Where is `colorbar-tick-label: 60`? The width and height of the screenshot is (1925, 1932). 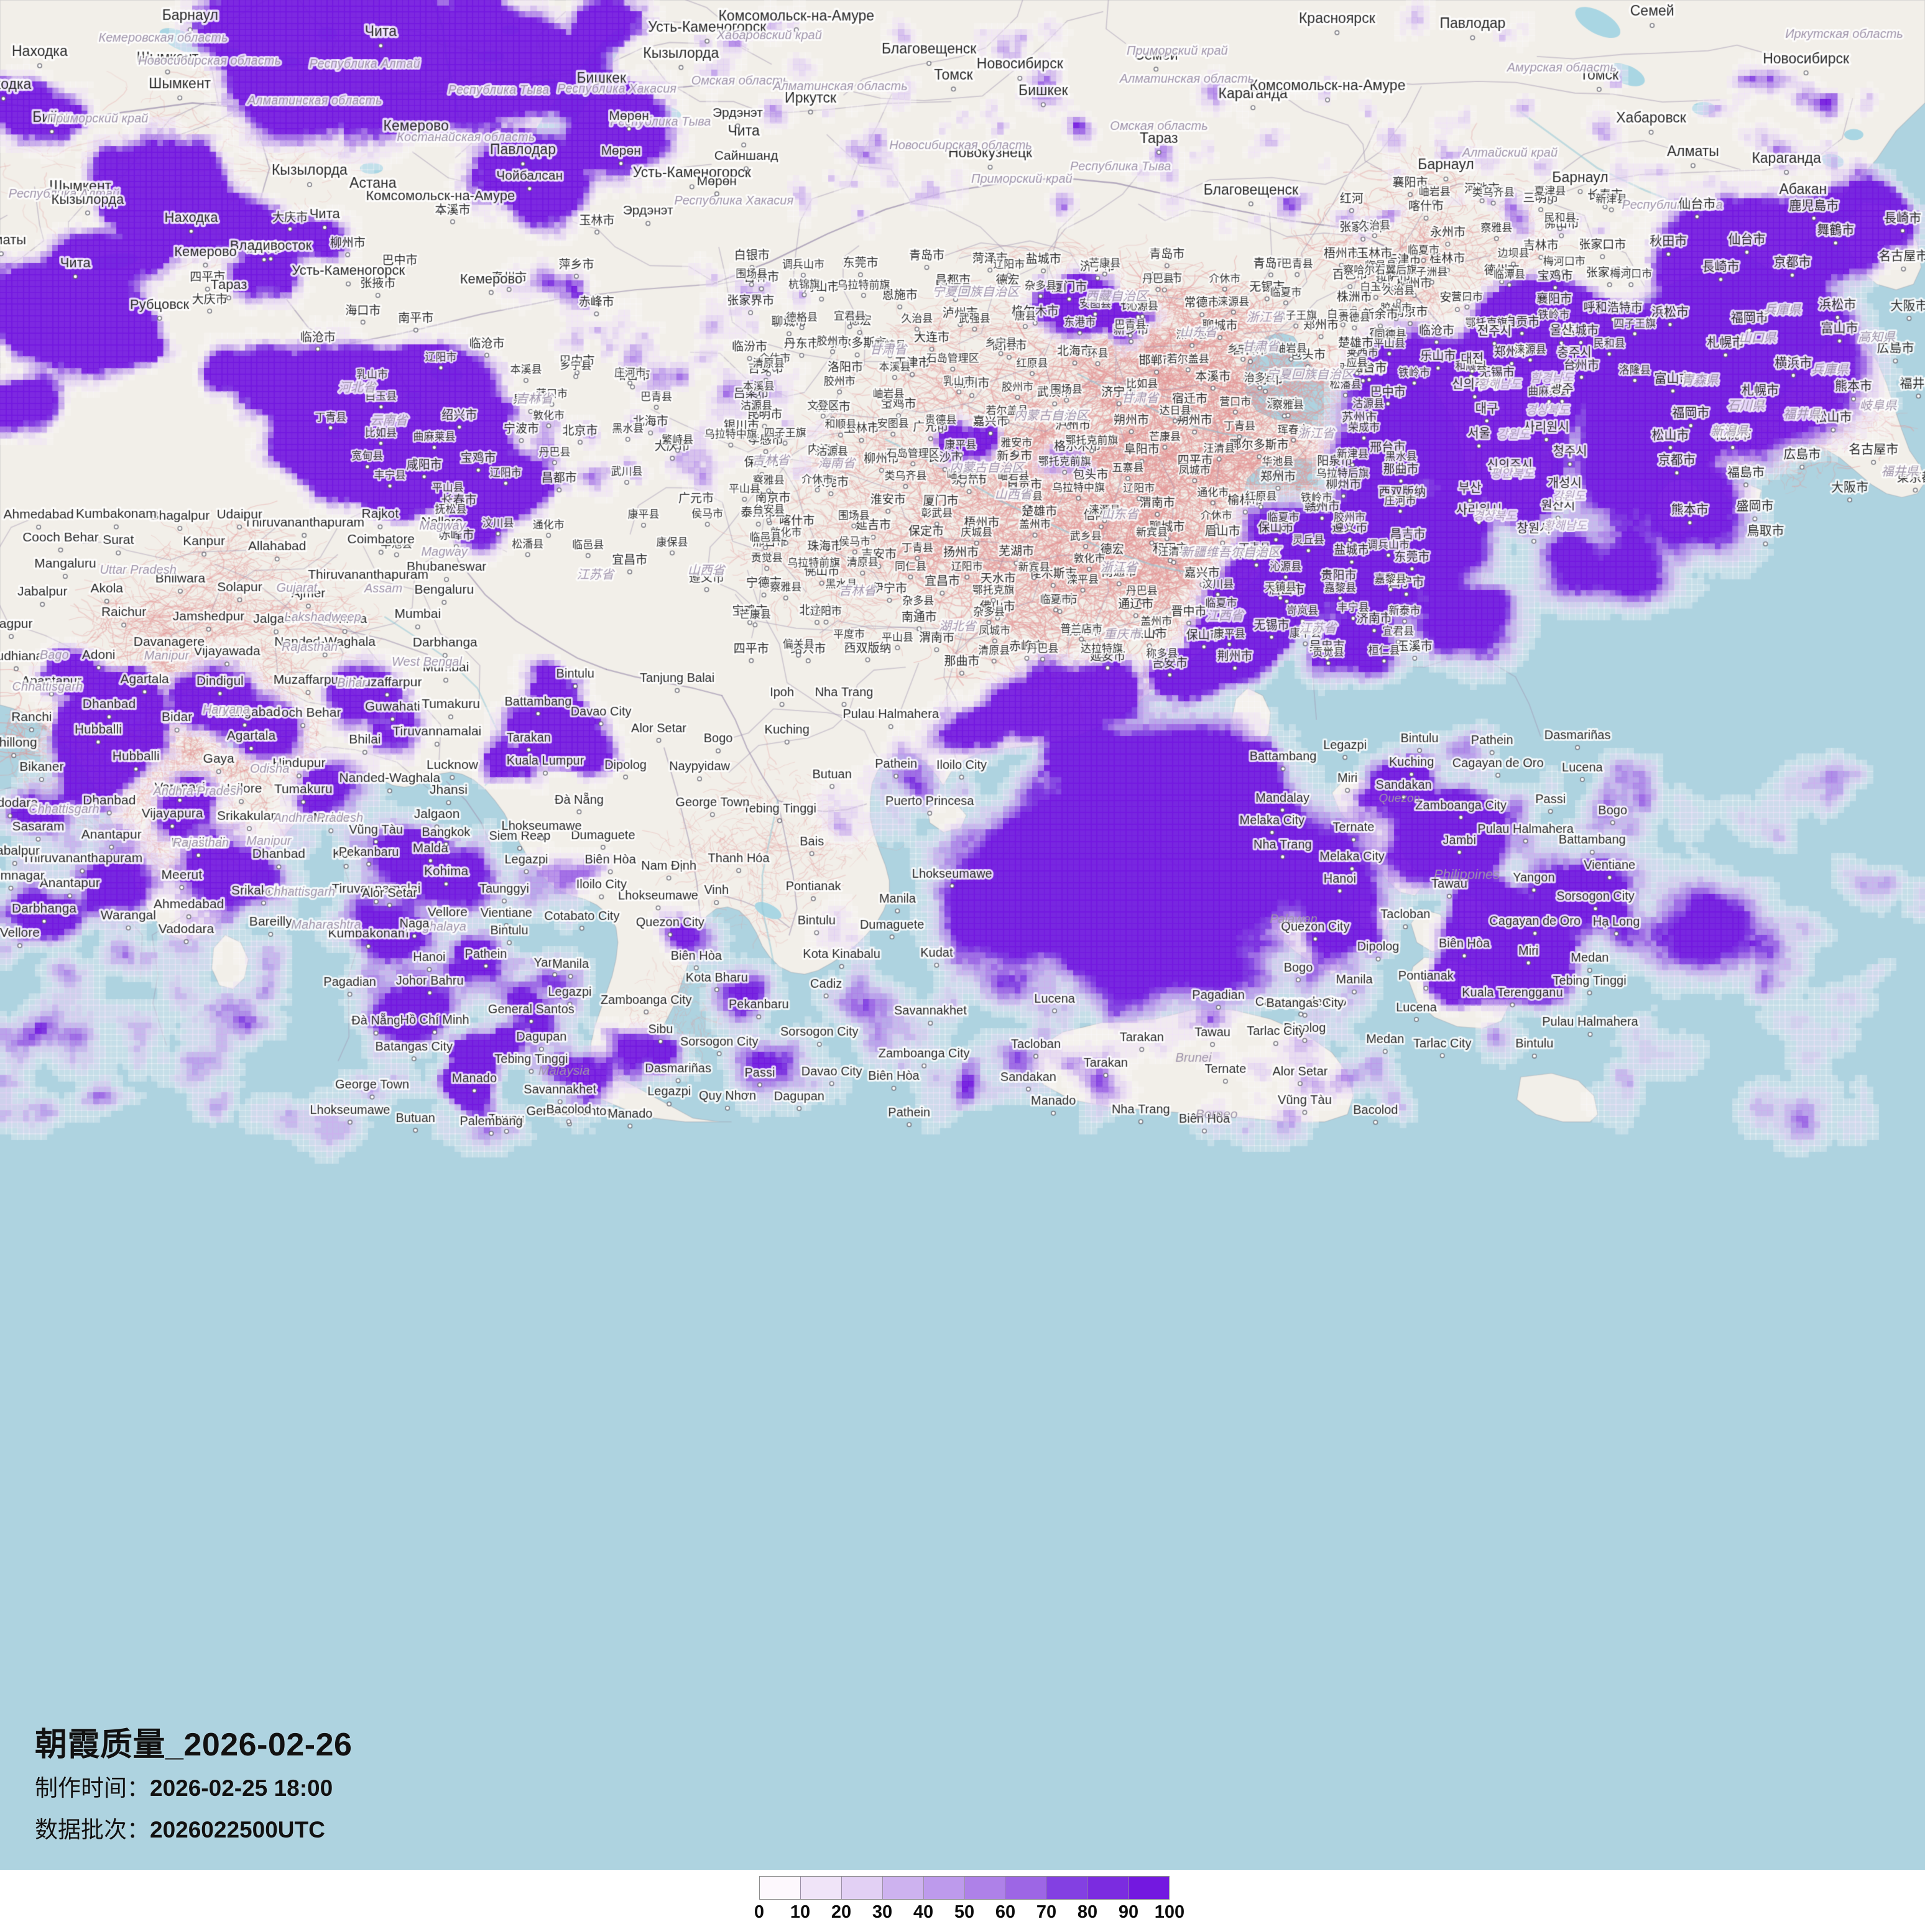 colorbar-tick-label: 60 is located at coordinates (1005, 1912).